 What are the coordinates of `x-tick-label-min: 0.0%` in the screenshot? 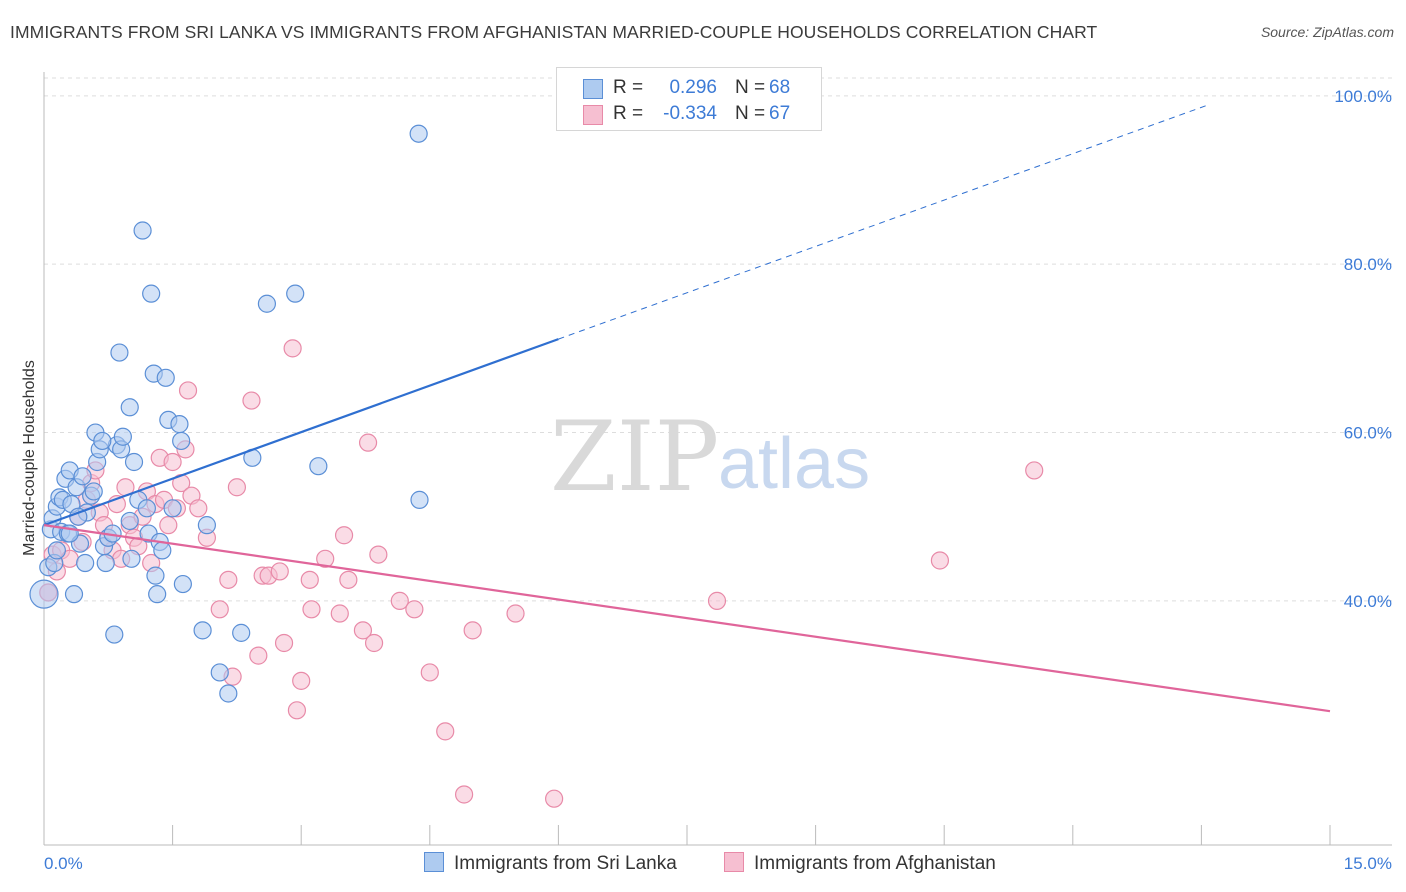 It's located at (63, 863).